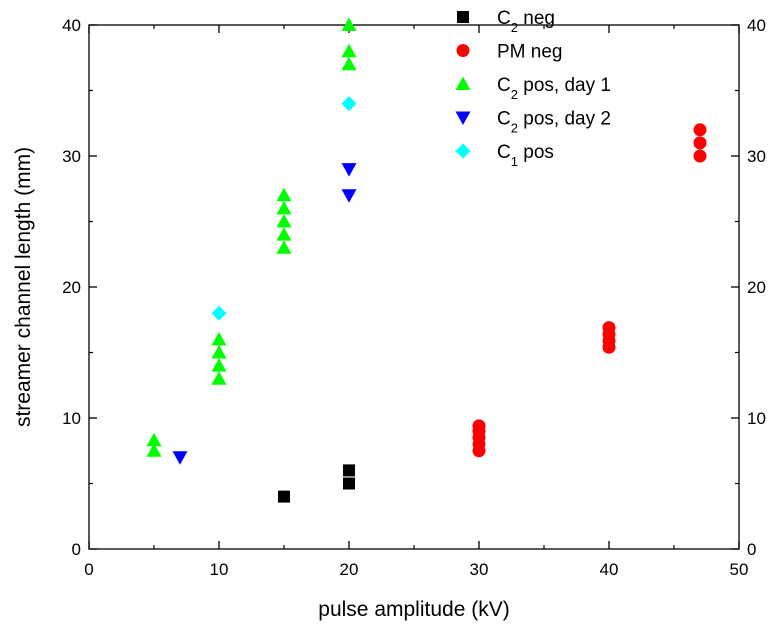 The image size is (780, 629). I want to click on y-tick-label-right: 20, so click(756, 287).